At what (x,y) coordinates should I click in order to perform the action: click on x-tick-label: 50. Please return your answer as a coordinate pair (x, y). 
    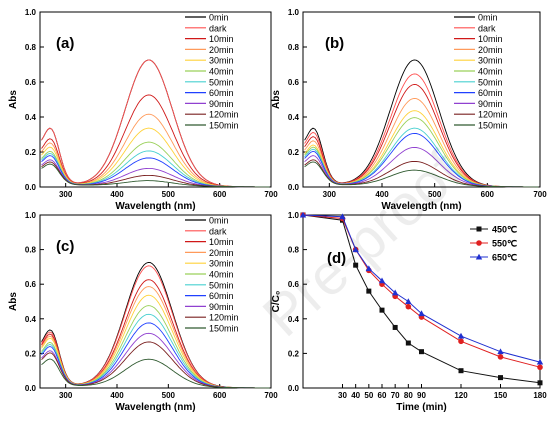
    Looking at the image, I should click on (368, 395).